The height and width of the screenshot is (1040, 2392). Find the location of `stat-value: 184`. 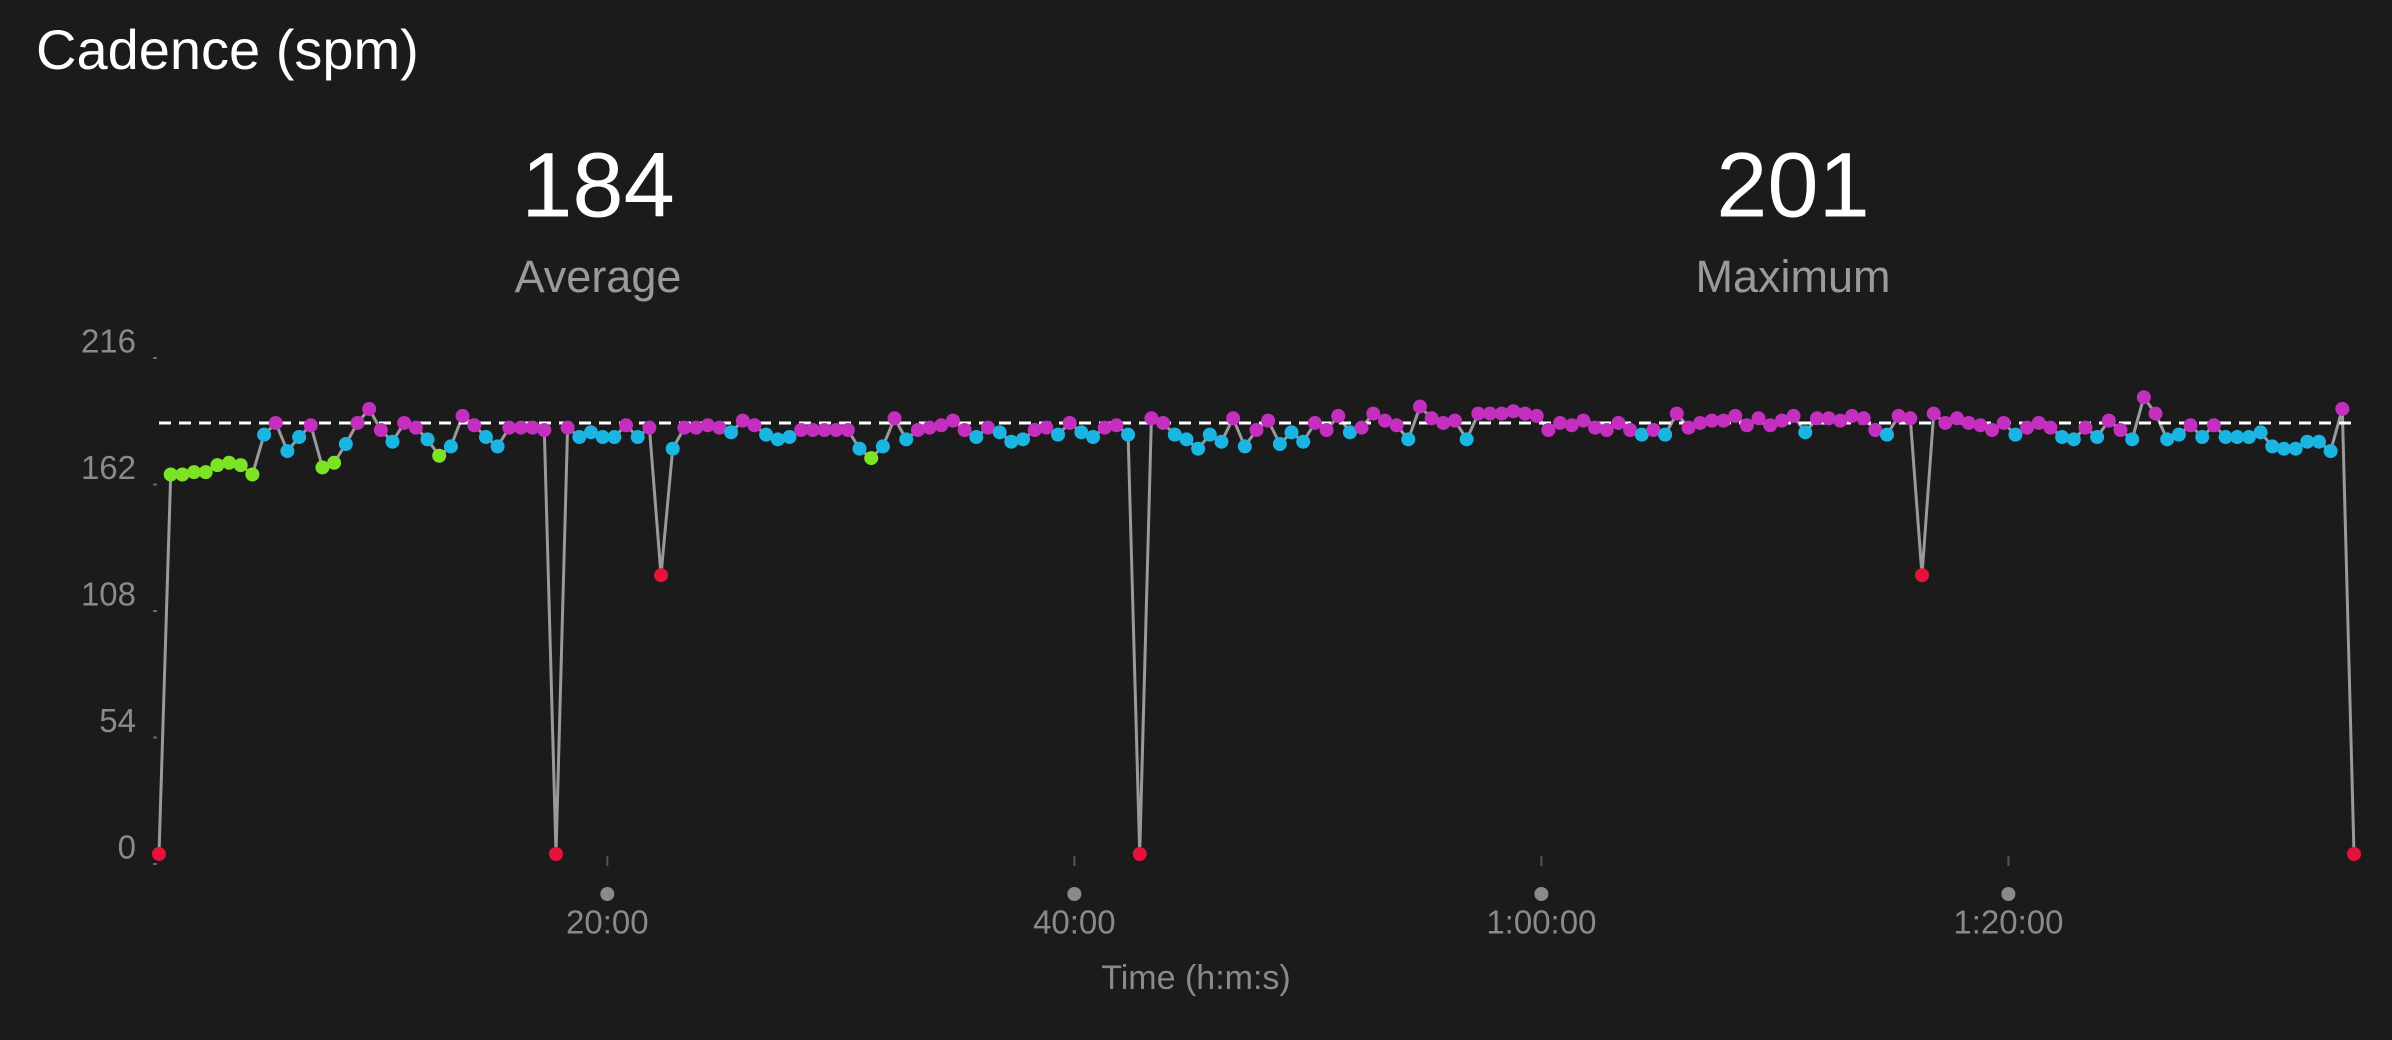

stat-value: 184 is located at coordinates (598, 185).